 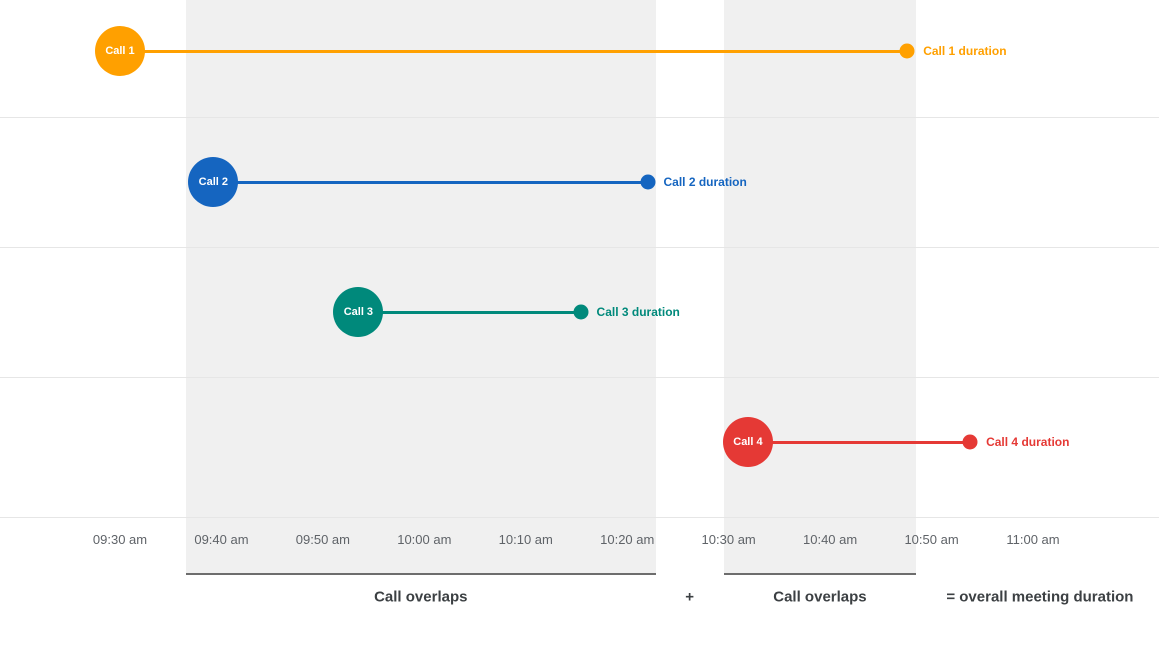 I want to click on plus-sign: +, so click(x=689, y=597).